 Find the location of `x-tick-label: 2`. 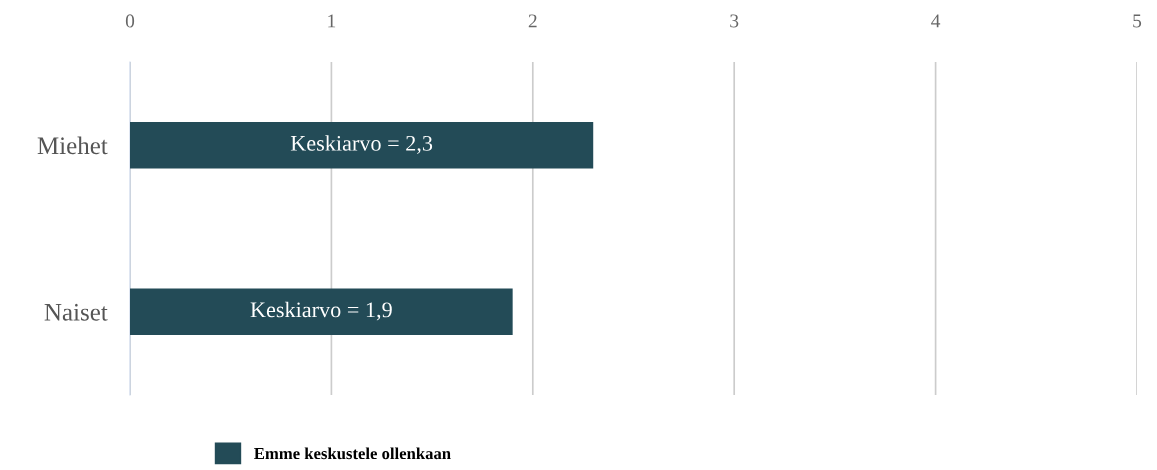

x-tick-label: 2 is located at coordinates (532, 21).